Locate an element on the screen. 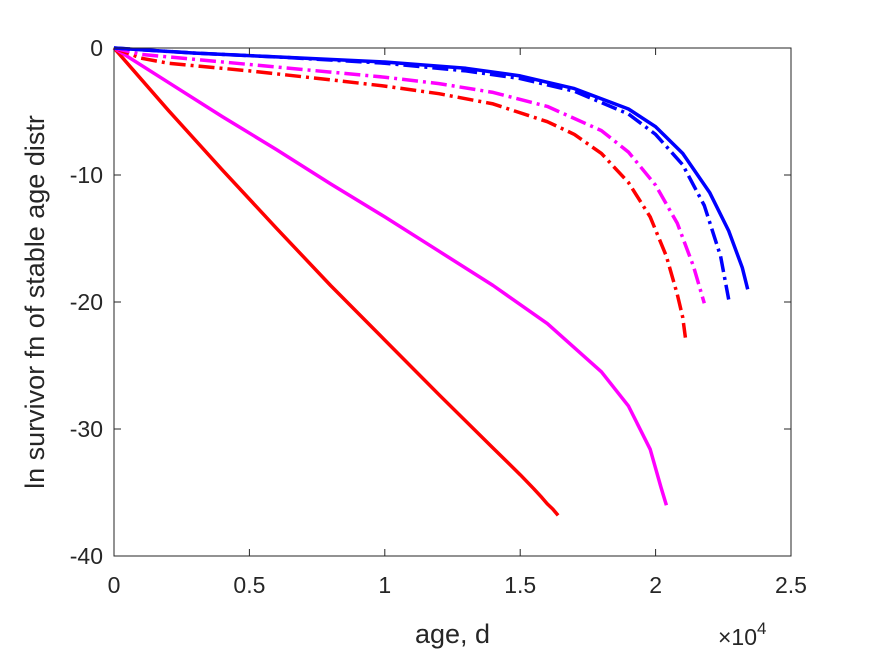 The image size is (875, 656). x-tick-label: 2 is located at coordinates (655, 585).